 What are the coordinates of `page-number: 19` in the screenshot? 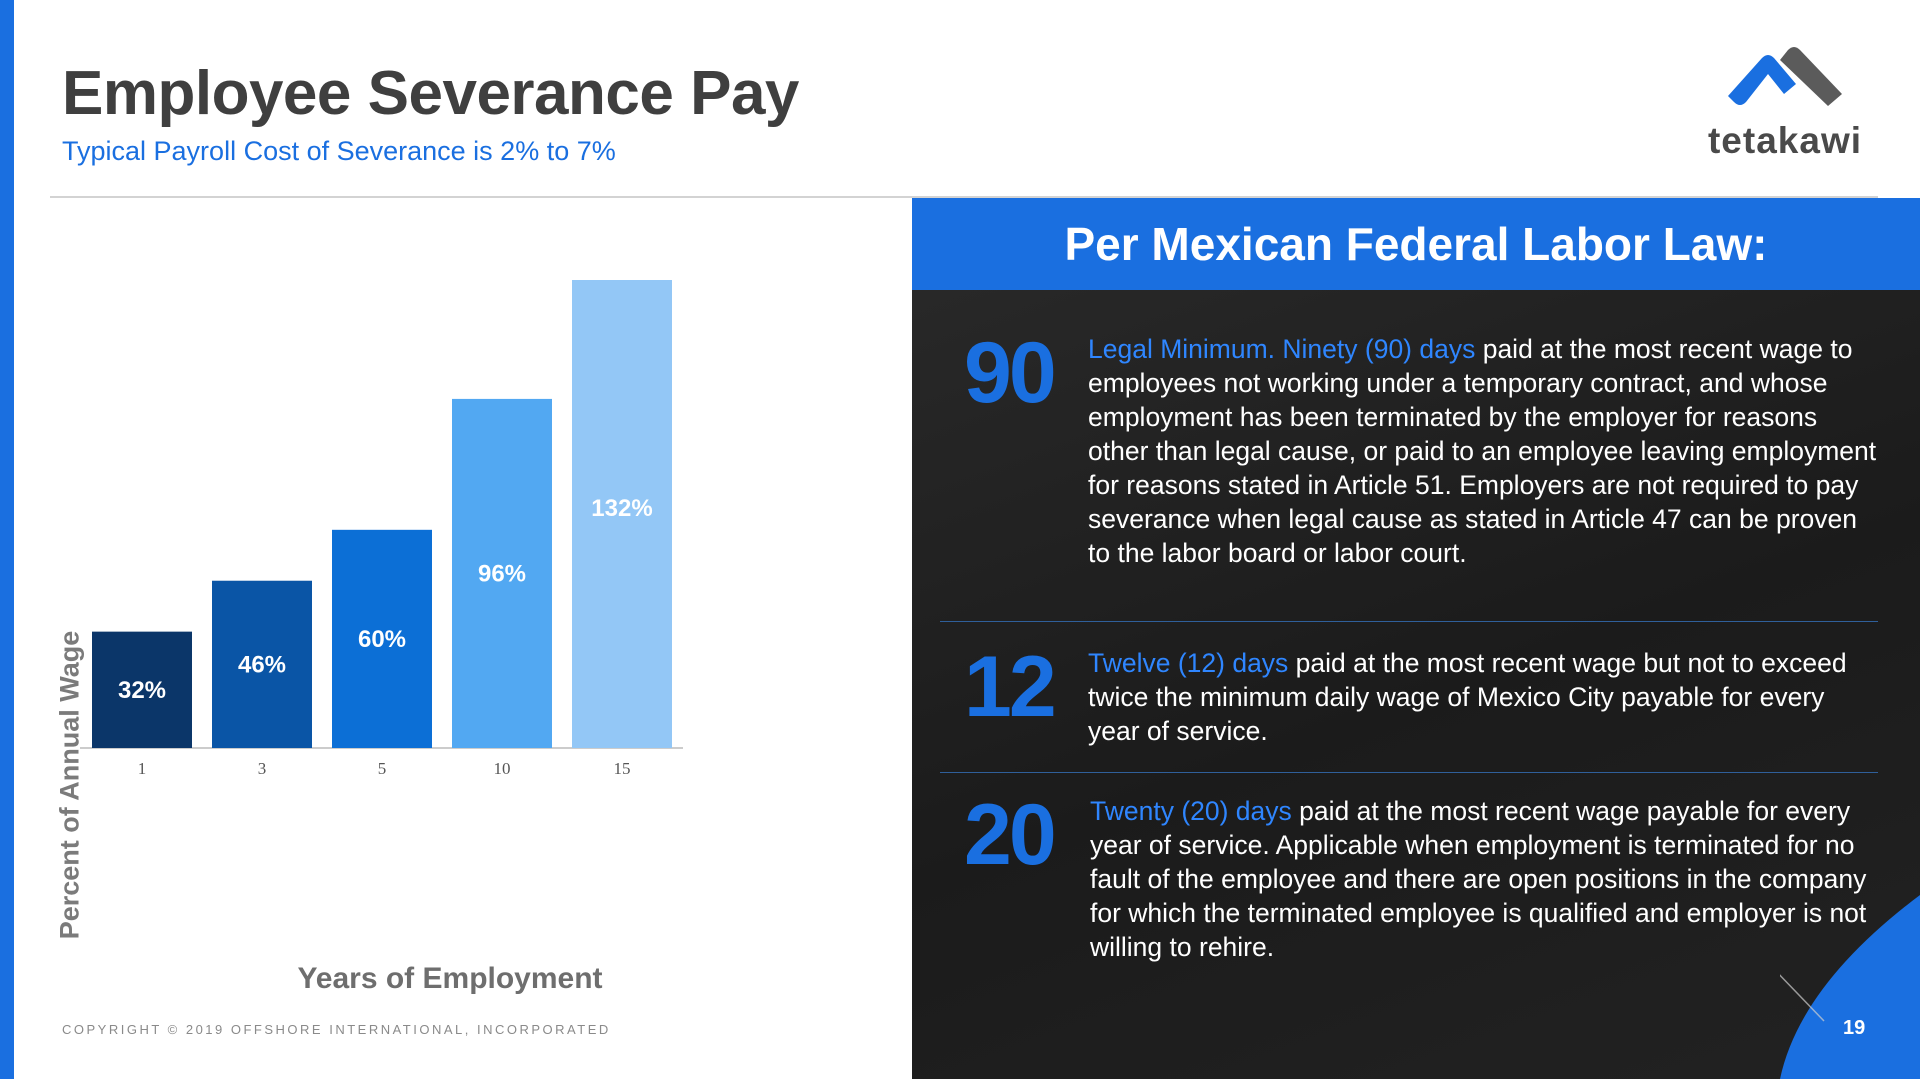 It's located at (1854, 1028).